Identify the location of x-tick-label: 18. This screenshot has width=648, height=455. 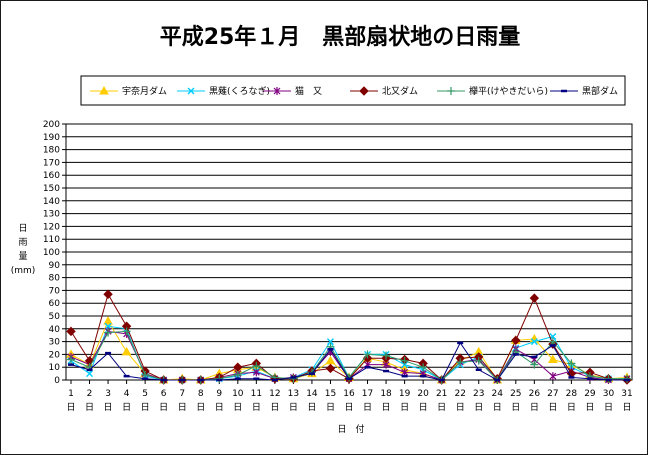
(386, 394).